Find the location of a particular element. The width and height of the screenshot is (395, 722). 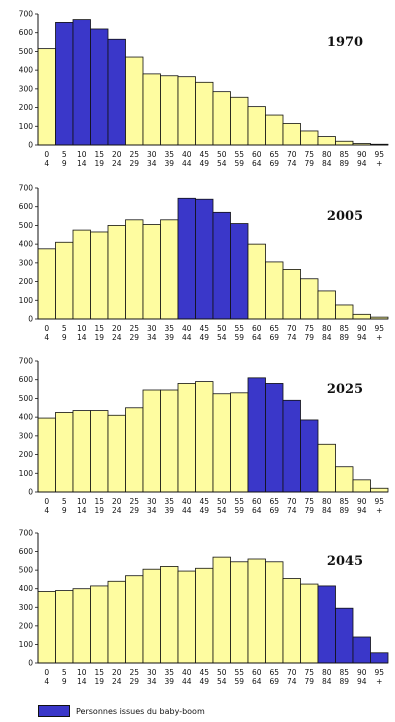

x-tick-label-start: 25 is located at coordinates (134, 328).